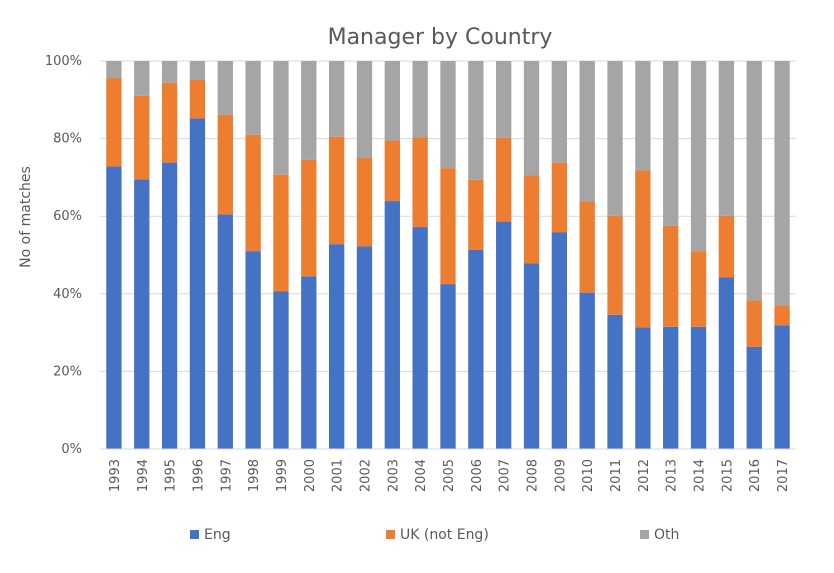 This screenshot has height=573, width=834. I want to click on bar-uk-not-eng-2012, so click(643, 249).